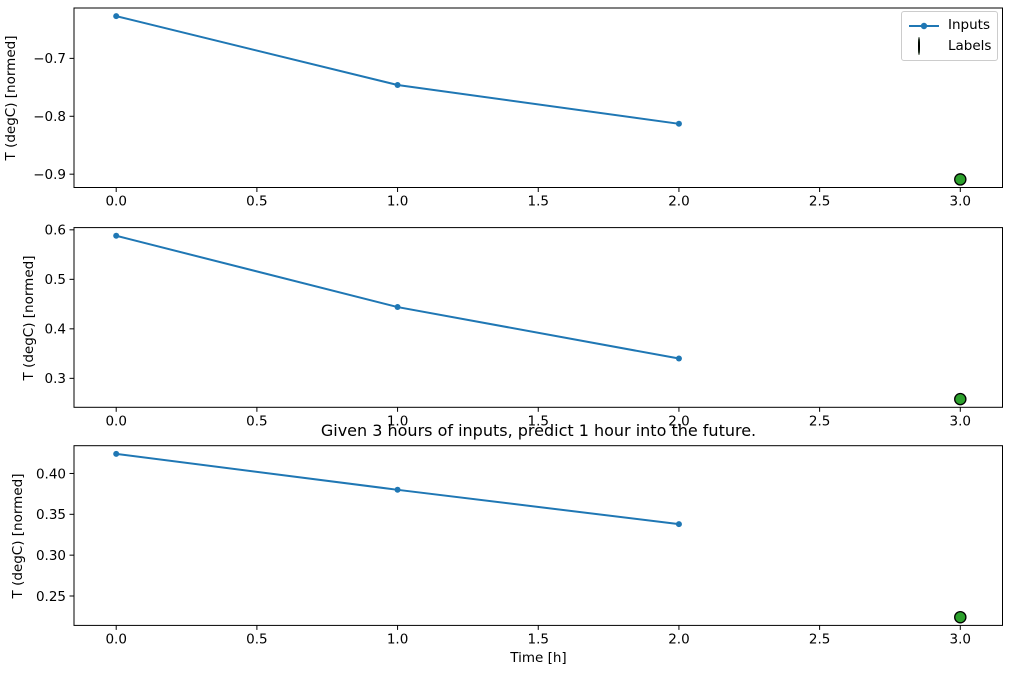 The height and width of the screenshot is (679, 1012). What do you see at coordinates (55, 379) in the screenshot?
I see `y-tick-label: 0.3` at bounding box center [55, 379].